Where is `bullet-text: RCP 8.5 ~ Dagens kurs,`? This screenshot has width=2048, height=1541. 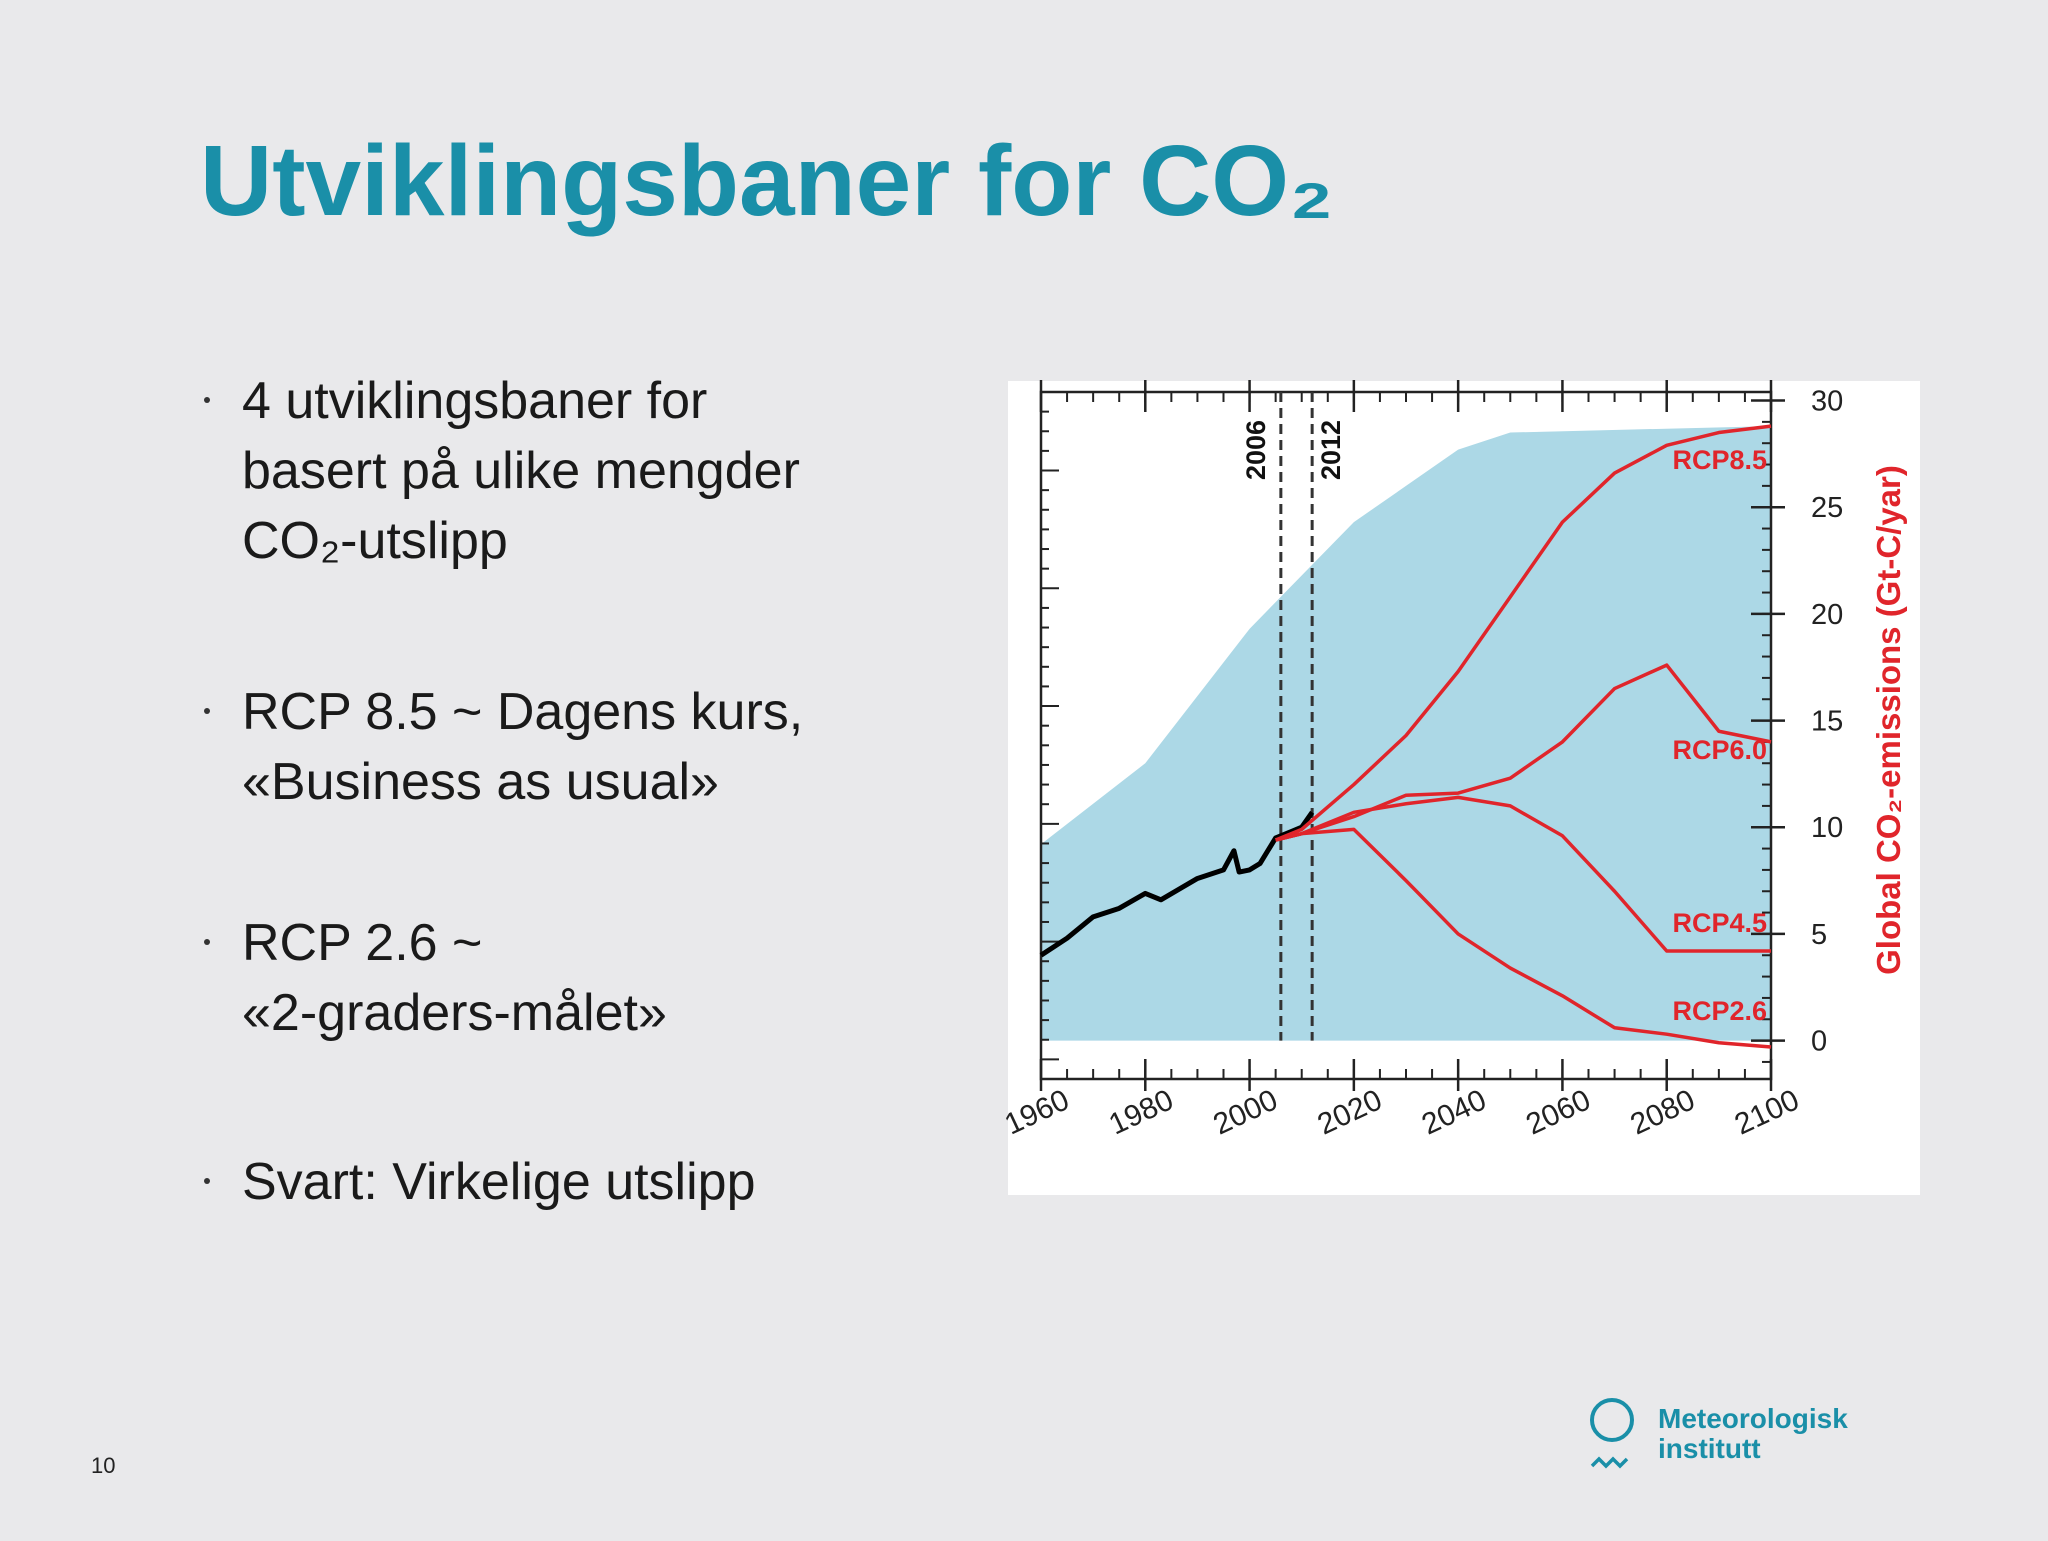
bullet-text: RCP 8.5 ~ Dagens kurs, is located at coordinates (522, 712).